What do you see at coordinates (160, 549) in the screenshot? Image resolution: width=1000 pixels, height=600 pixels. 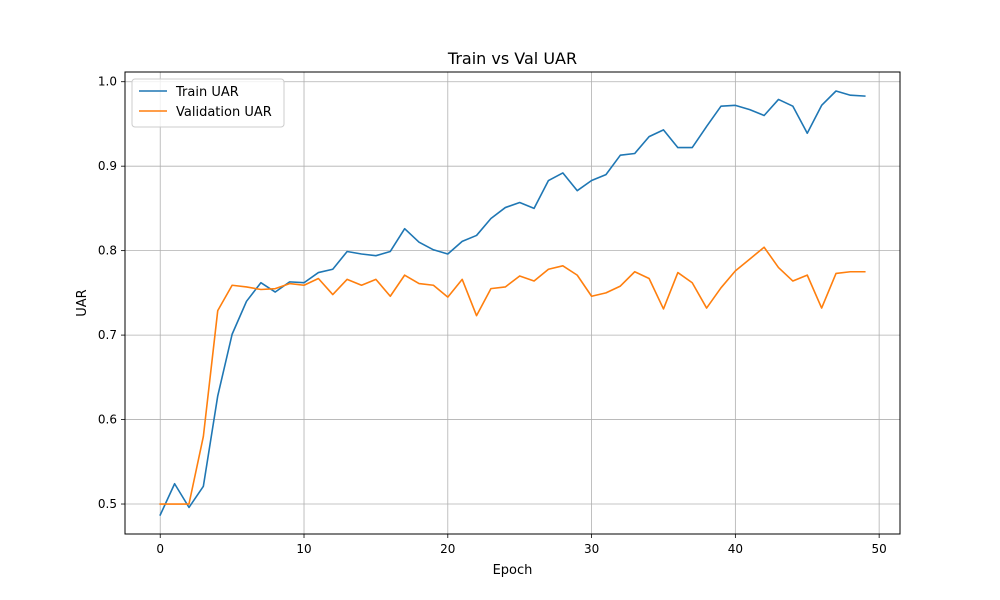 I see `x-tick-label: 0` at bounding box center [160, 549].